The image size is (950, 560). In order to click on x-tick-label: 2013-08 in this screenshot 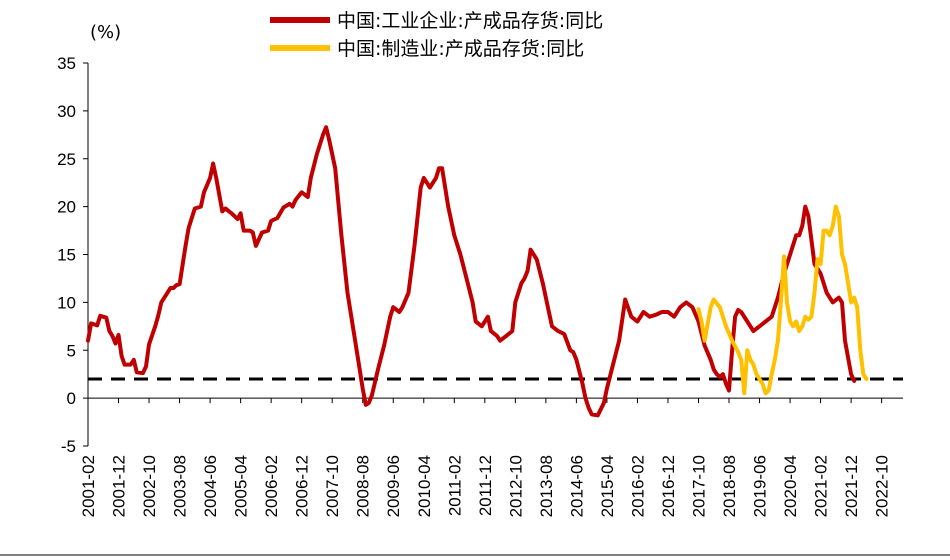, I will do `click(546, 486)`.